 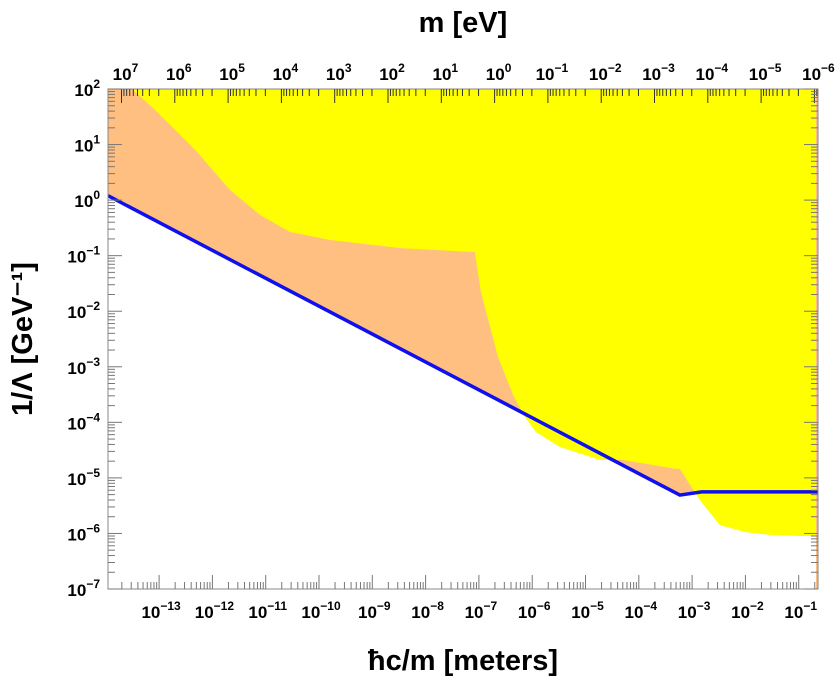 I want to click on top-tick-label: 10⁵, so click(x=232, y=72).